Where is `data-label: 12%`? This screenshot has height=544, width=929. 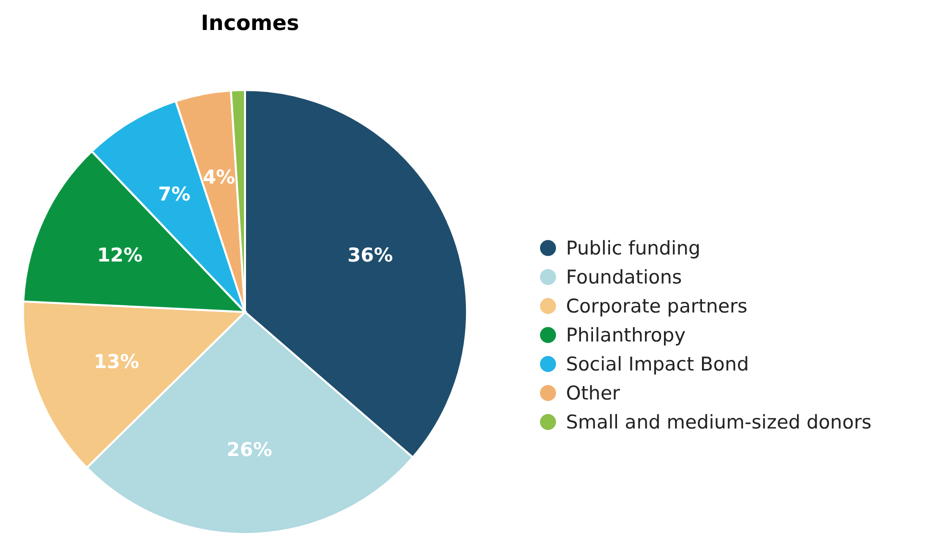 data-label: 12% is located at coordinates (120, 255).